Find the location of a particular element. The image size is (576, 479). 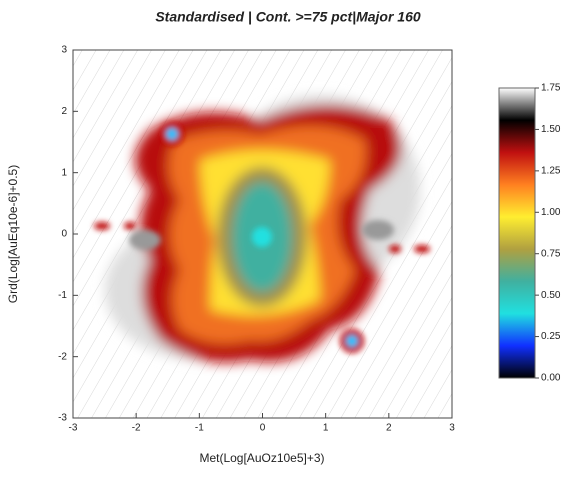

colorbar-tick-label: 1.75 is located at coordinates (551, 88).